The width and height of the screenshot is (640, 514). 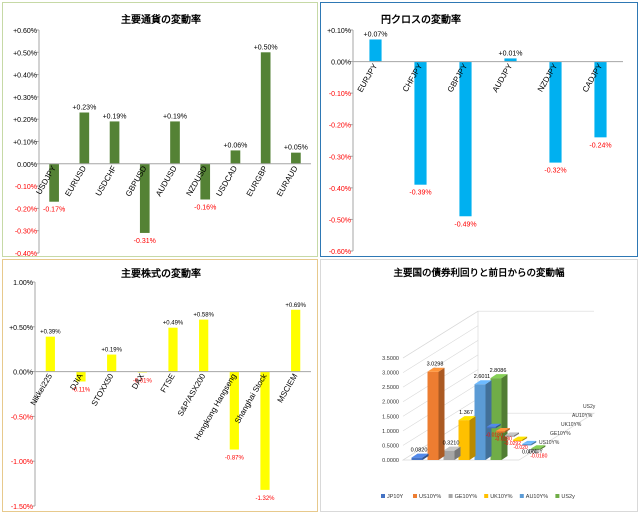 I want to click on c1-data-label: +0.07%, so click(x=376, y=34).